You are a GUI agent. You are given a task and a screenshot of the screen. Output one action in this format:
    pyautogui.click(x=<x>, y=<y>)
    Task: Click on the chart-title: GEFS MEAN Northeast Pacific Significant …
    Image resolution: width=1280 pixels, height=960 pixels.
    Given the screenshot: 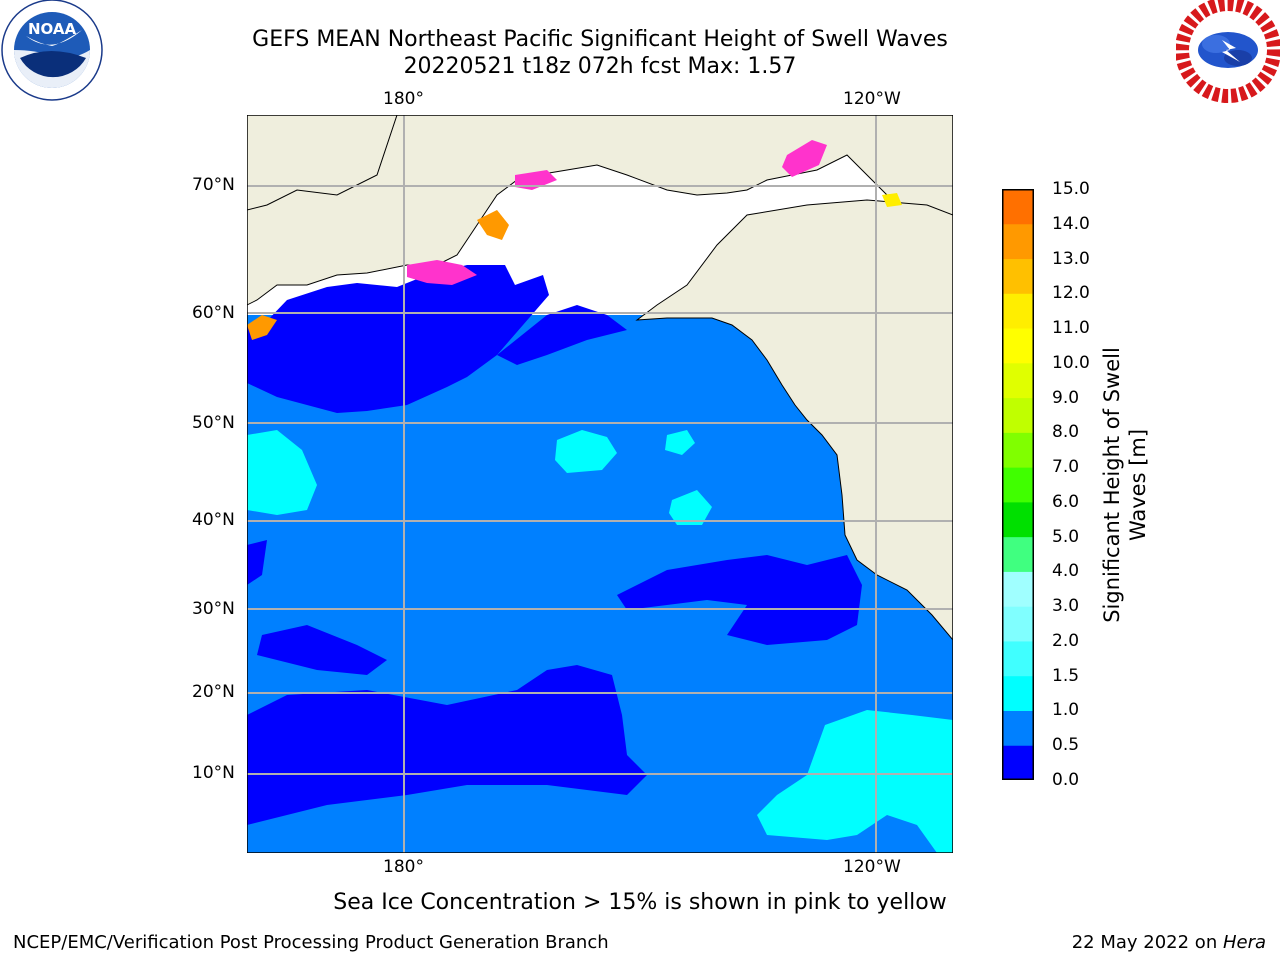 What is the action you would take?
    pyautogui.click(x=600, y=39)
    